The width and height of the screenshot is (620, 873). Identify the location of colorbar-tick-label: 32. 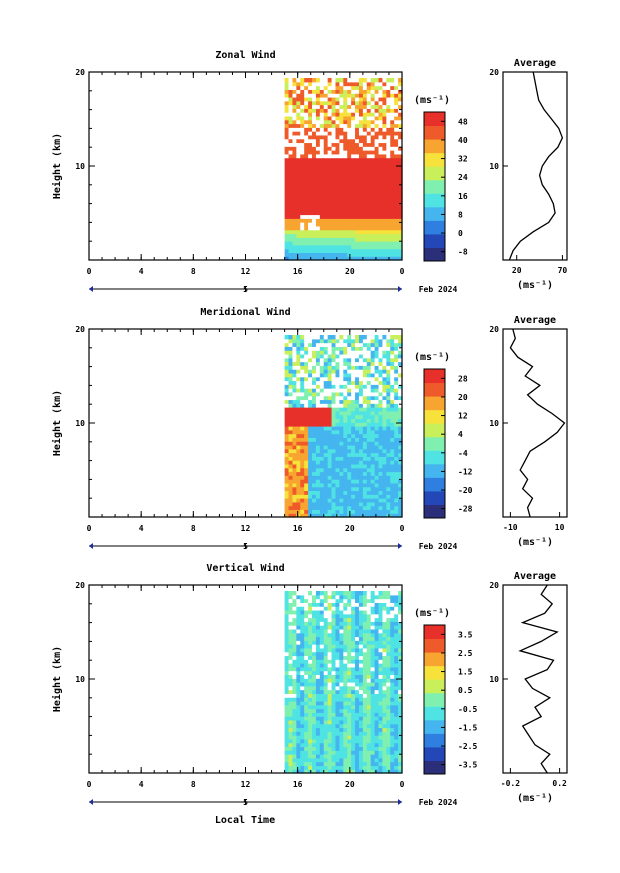
(463, 159).